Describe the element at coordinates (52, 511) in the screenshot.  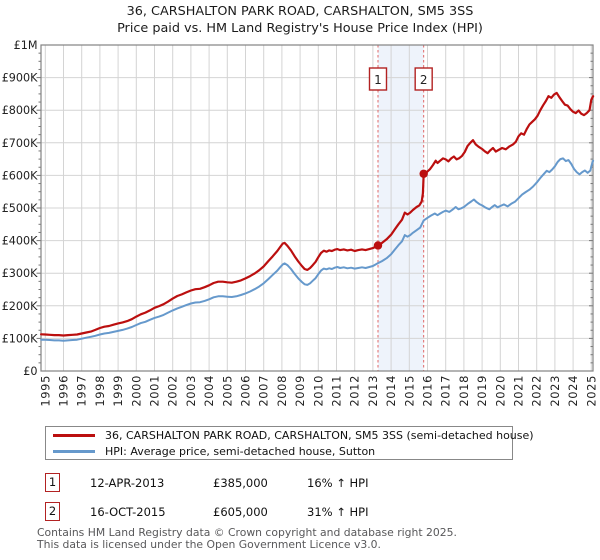
I see `sale-2-marker: 2` at that location.